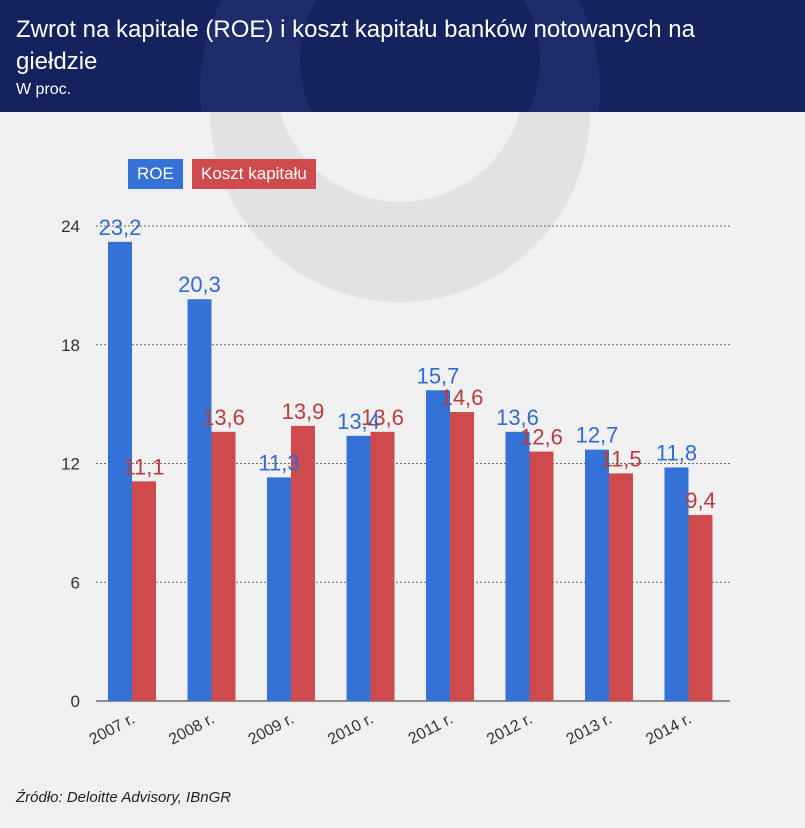 This screenshot has height=828, width=805. I want to click on data-label-roe: 13,6, so click(517, 417).